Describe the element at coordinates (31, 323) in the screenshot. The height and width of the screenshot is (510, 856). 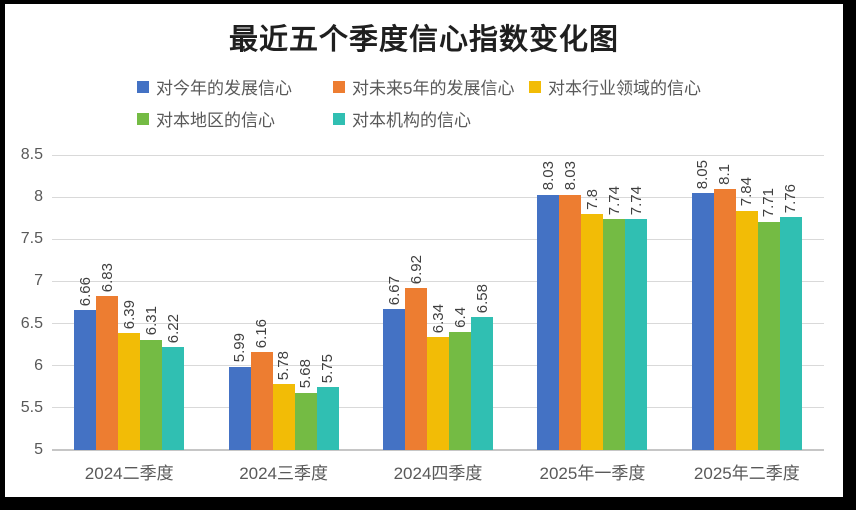
I see `y-tick-label: 6.5` at that location.